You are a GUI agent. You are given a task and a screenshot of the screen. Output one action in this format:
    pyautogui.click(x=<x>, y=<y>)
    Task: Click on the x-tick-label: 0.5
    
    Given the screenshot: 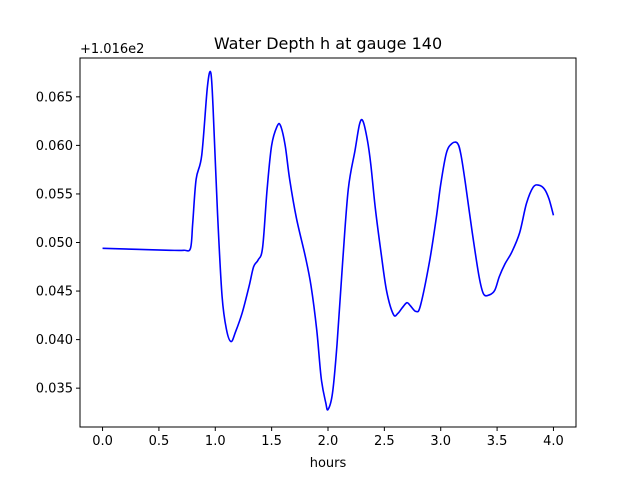 What is the action you would take?
    pyautogui.click(x=159, y=441)
    